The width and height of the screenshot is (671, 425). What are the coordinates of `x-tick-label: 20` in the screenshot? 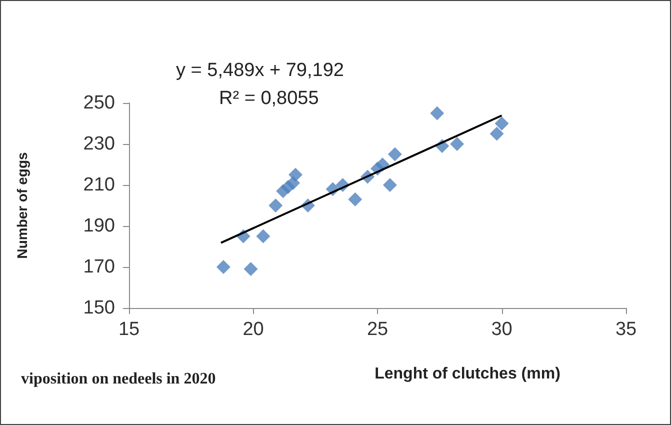 It's located at (253, 329).